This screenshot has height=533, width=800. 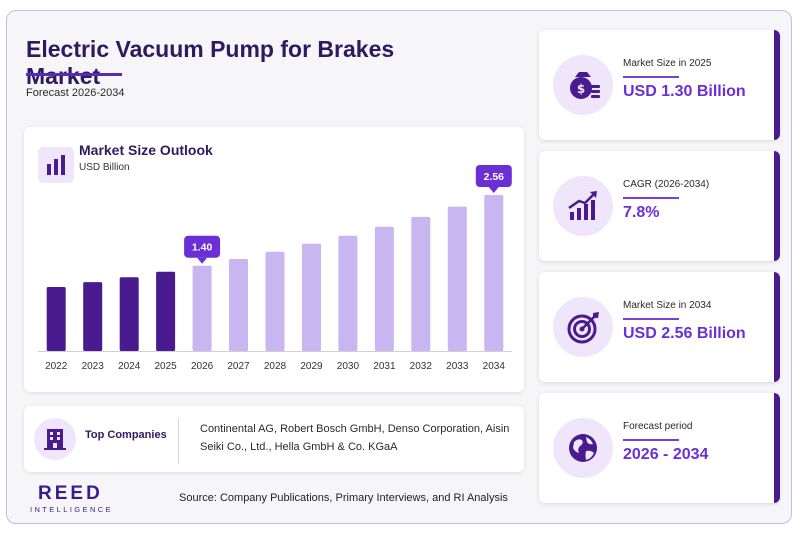 What do you see at coordinates (384, 288) in the screenshot?
I see `bar-2031` at bounding box center [384, 288].